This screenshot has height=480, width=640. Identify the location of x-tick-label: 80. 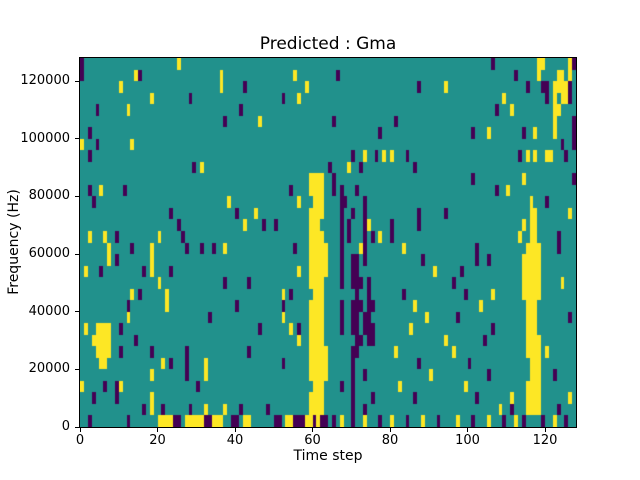
(390, 440).